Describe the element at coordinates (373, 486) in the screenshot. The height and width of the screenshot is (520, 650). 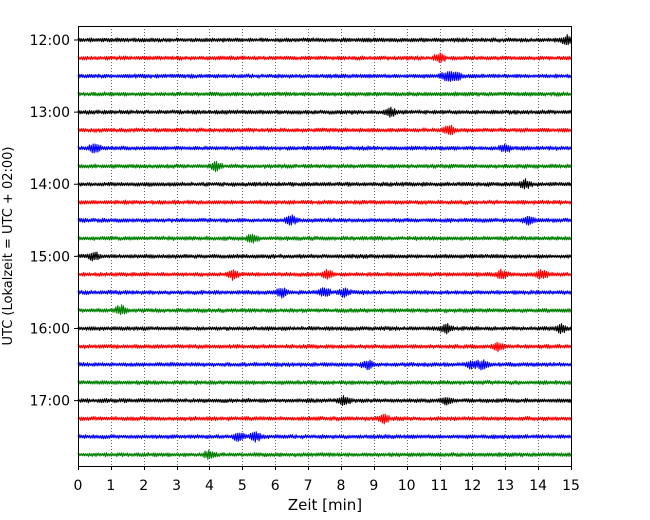
I see `x-tick-label: 9` at that location.